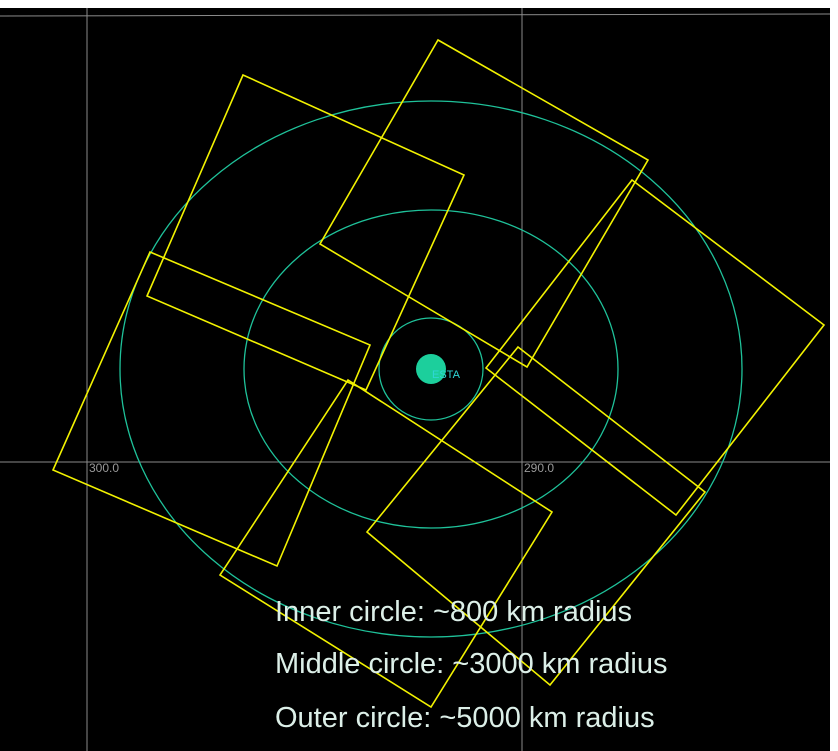 The height and width of the screenshot is (751, 838). What do you see at coordinates (446, 375) in the screenshot?
I see `station-label: ESTA` at bounding box center [446, 375].